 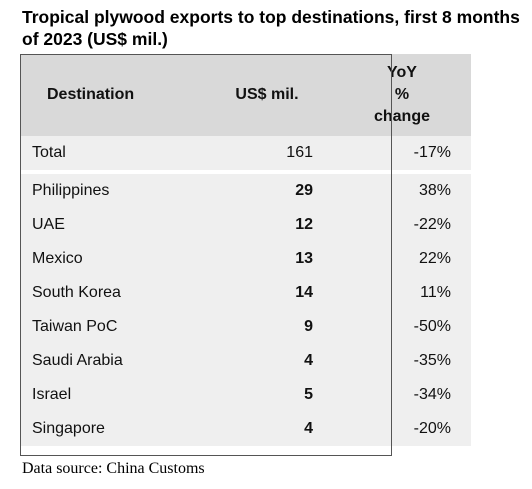 What do you see at coordinates (110, 191) in the screenshot?
I see `cell-destination: Philippines` at bounding box center [110, 191].